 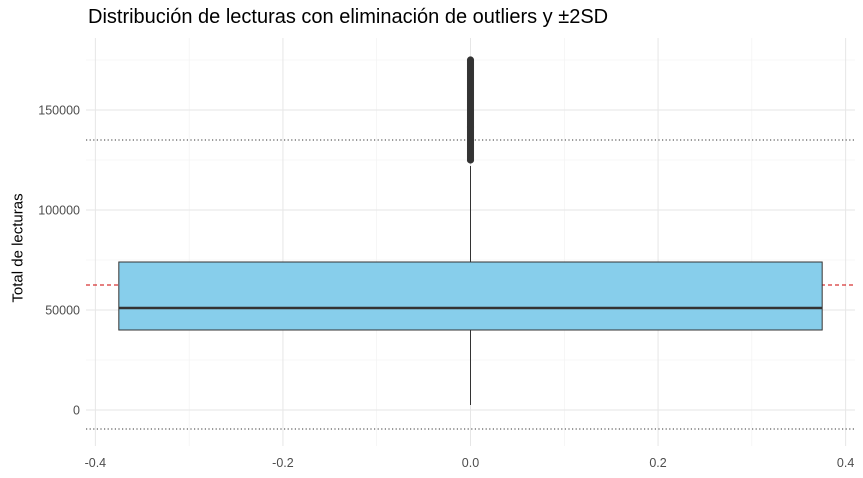 I want to click on y-tick-label: 100000, so click(x=59, y=211).